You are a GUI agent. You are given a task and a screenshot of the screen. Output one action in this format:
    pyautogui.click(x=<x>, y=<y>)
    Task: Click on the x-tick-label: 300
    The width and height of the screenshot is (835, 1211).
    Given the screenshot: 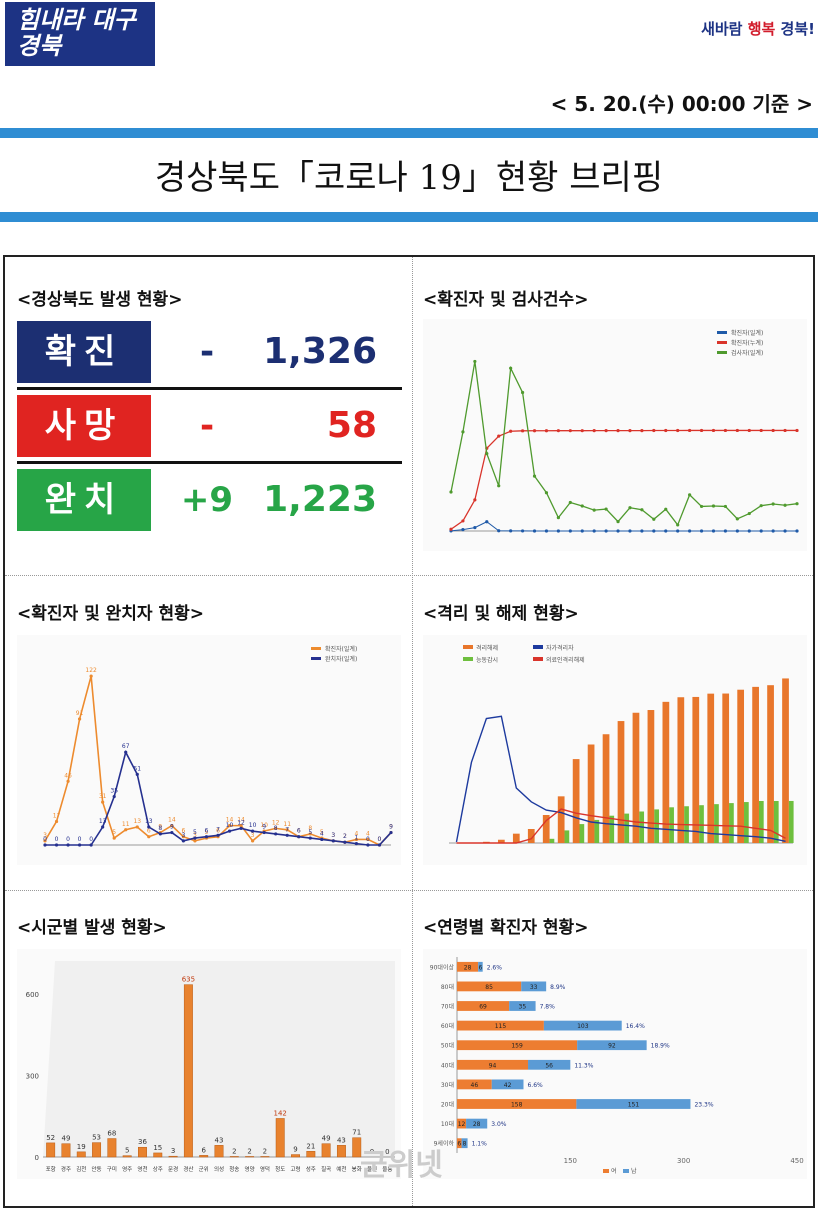 What is the action you would take?
    pyautogui.click(x=683, y=1161)
    